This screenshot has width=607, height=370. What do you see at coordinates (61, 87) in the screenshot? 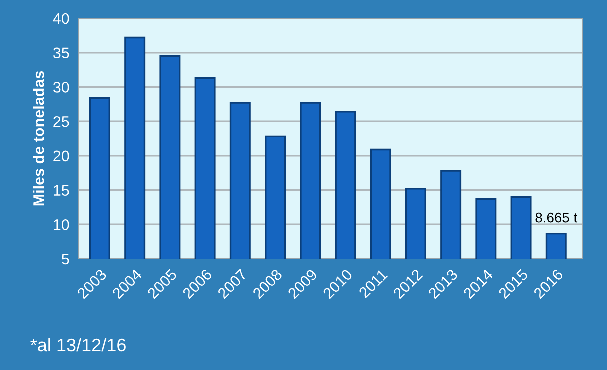
I see `y-tick-label: 30` at bounding box center [61, 87].